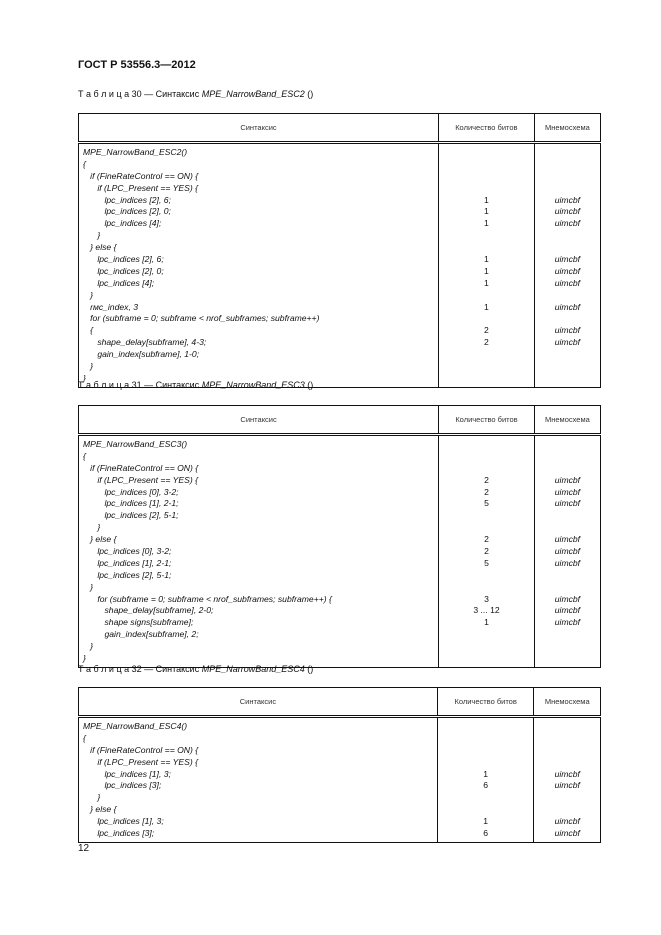 Image resolution: width=661 pixels, height=935 pixels. What do you see at coordinates (140, 94) in the screenshot?
I see `caption-prefix: Т а б л и ц а 30 — Синтаксис` at bounding box center [140, 94].